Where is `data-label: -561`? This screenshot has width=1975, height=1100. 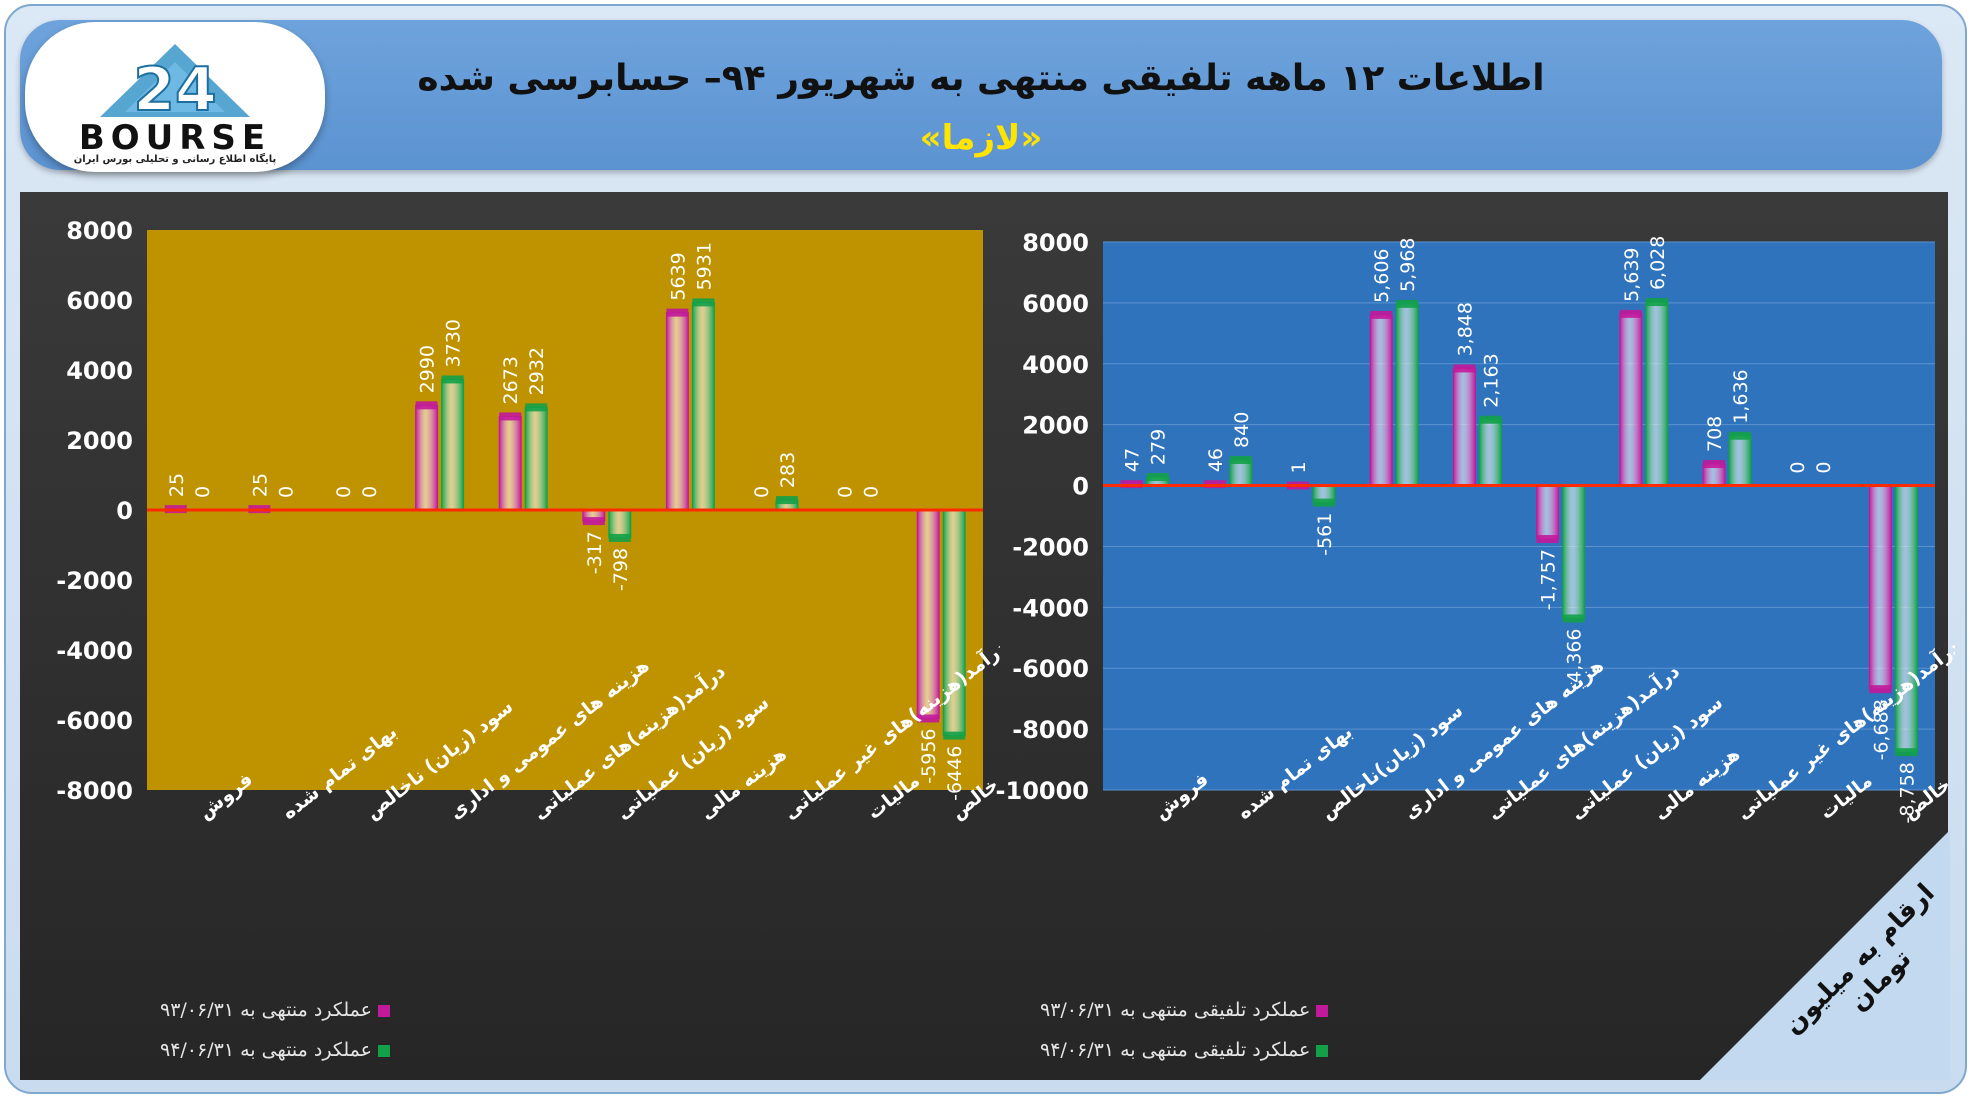 data-label: -561 is located at coordinates (1325, 534).